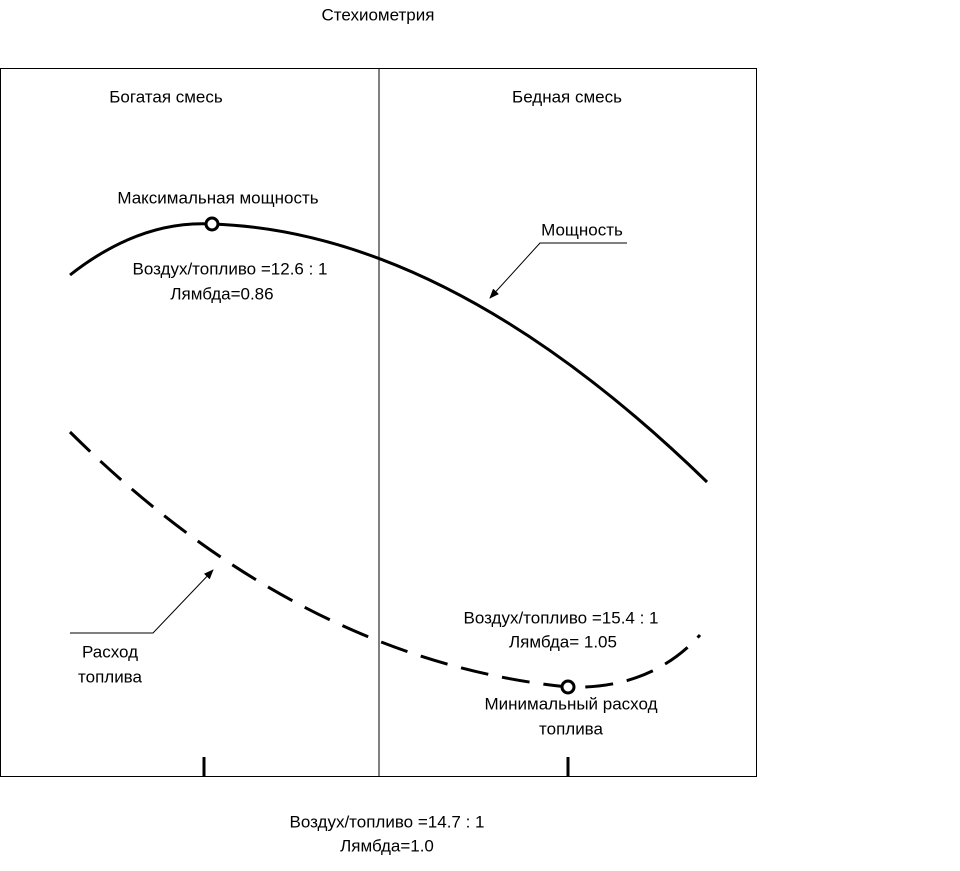 The width and height of the screenshot is (960, 871). Describe the element at coordinates (561, 617) in the screenshot. I see `annotation: Воздух/топливо =15.4 : 1` at that location.